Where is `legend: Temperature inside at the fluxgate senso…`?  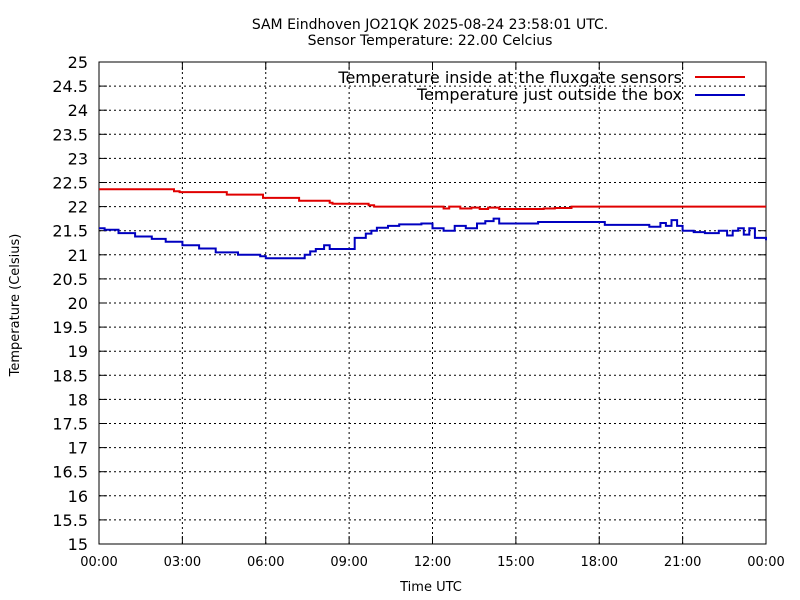
legend: Temperature inside at the fluxgate senso… is located at coordinates (541, 86).